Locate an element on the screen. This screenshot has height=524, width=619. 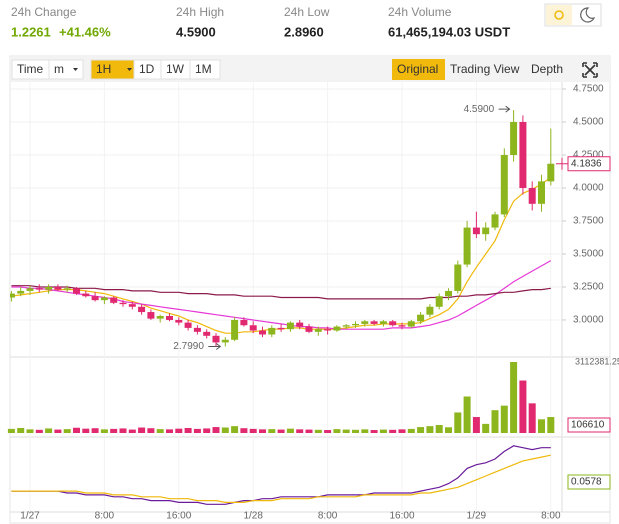
stat-value: 4.5900 is located at coordinates (196, 31).